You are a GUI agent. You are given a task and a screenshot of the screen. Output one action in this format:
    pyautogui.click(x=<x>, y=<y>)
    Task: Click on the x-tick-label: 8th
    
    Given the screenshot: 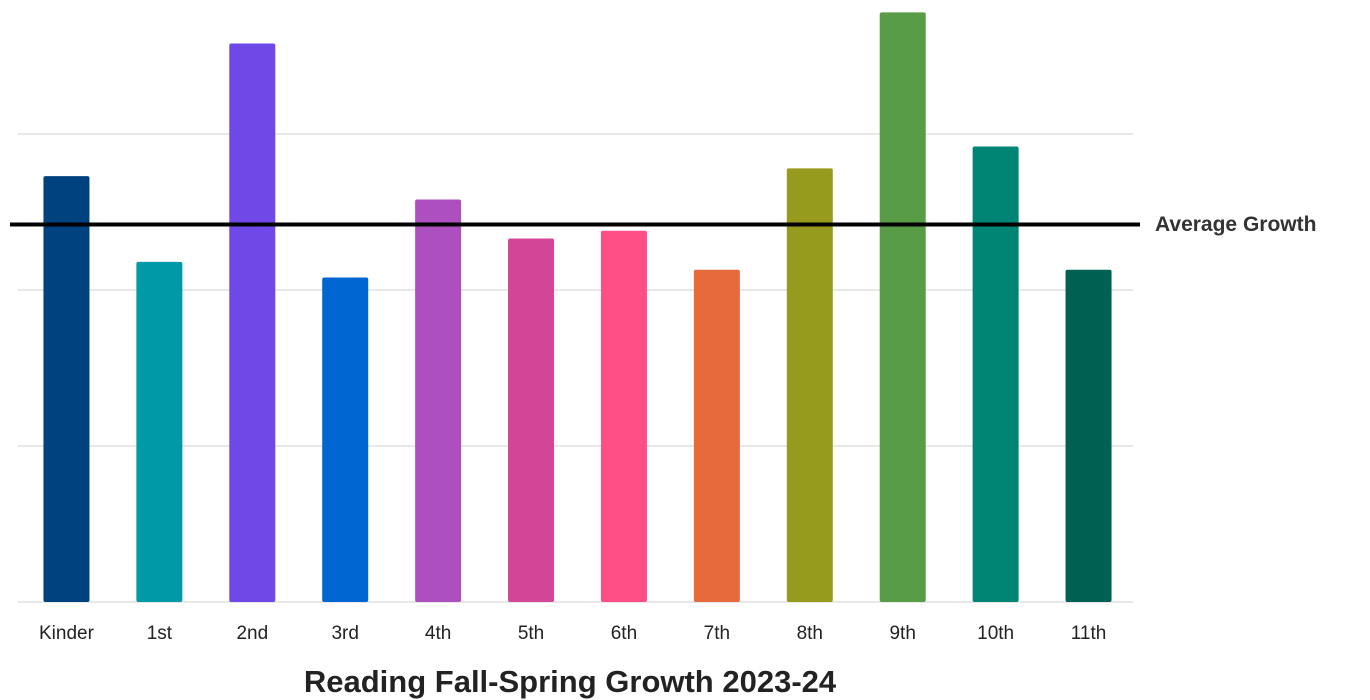 What is the action you would take?
    pyautogui.click(x=810, y=633)
    